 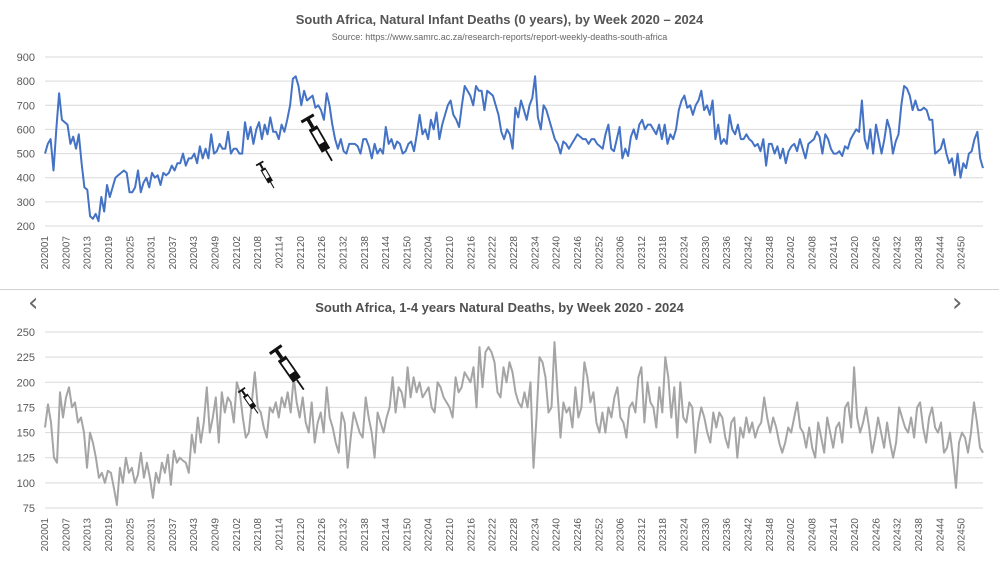 What do you see at coordinates (471, 253) in the screenshot?
I see `x-tick-label: 202216` at bounding box center [471, 253].